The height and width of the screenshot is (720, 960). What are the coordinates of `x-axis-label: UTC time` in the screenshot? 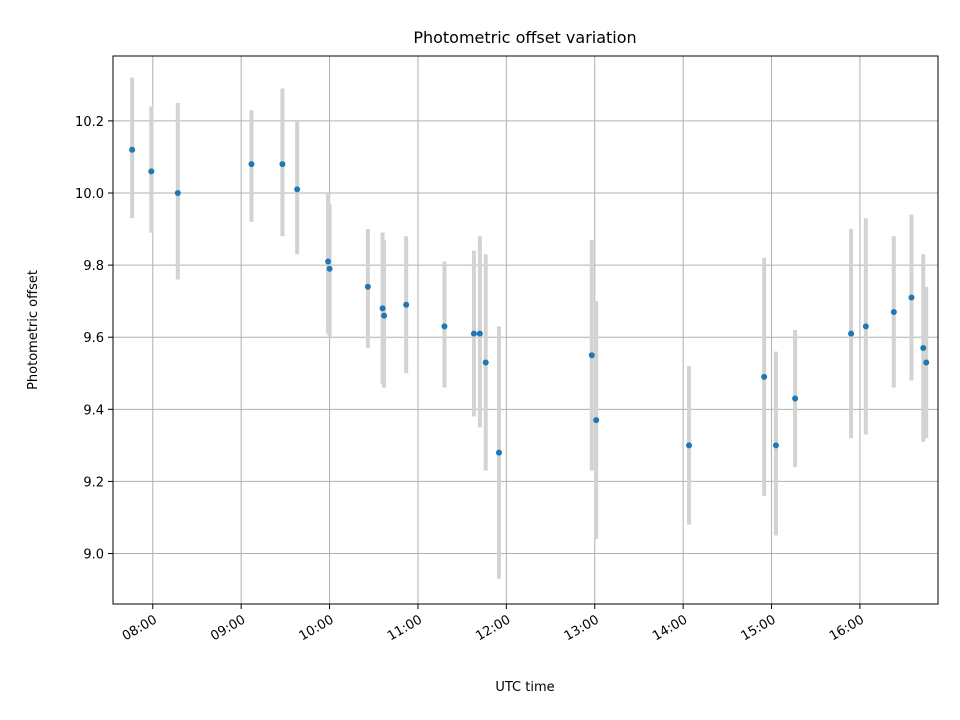 It's located at (524, 687).